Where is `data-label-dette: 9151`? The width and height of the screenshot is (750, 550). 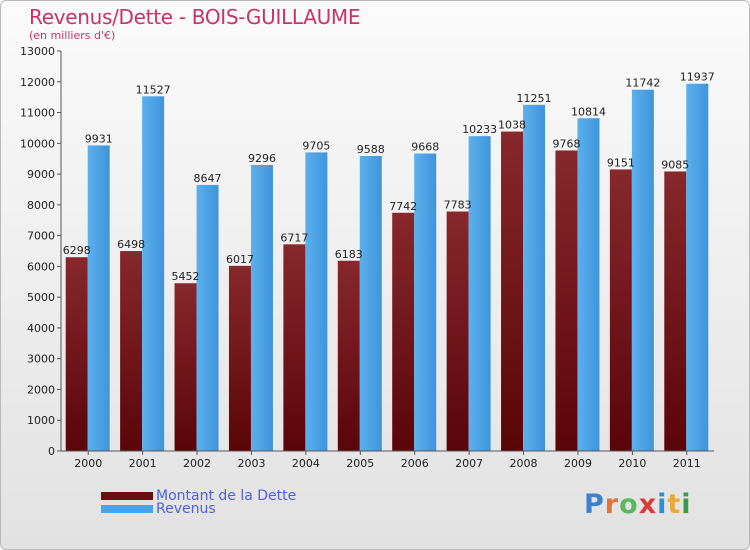
data-label-dette: 9151 is located at coordinates (621, 162).